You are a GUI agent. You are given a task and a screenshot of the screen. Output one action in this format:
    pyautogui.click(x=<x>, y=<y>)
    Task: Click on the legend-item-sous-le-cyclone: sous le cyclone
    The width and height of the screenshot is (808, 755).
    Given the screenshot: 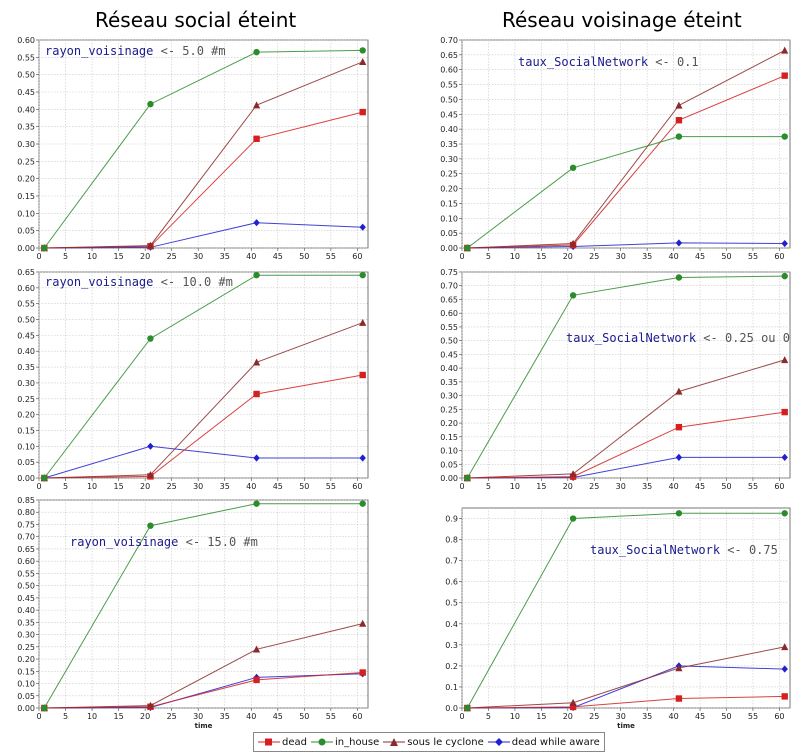 What is the action you would take?
    pyautogui.click(x=433, y=742)
    